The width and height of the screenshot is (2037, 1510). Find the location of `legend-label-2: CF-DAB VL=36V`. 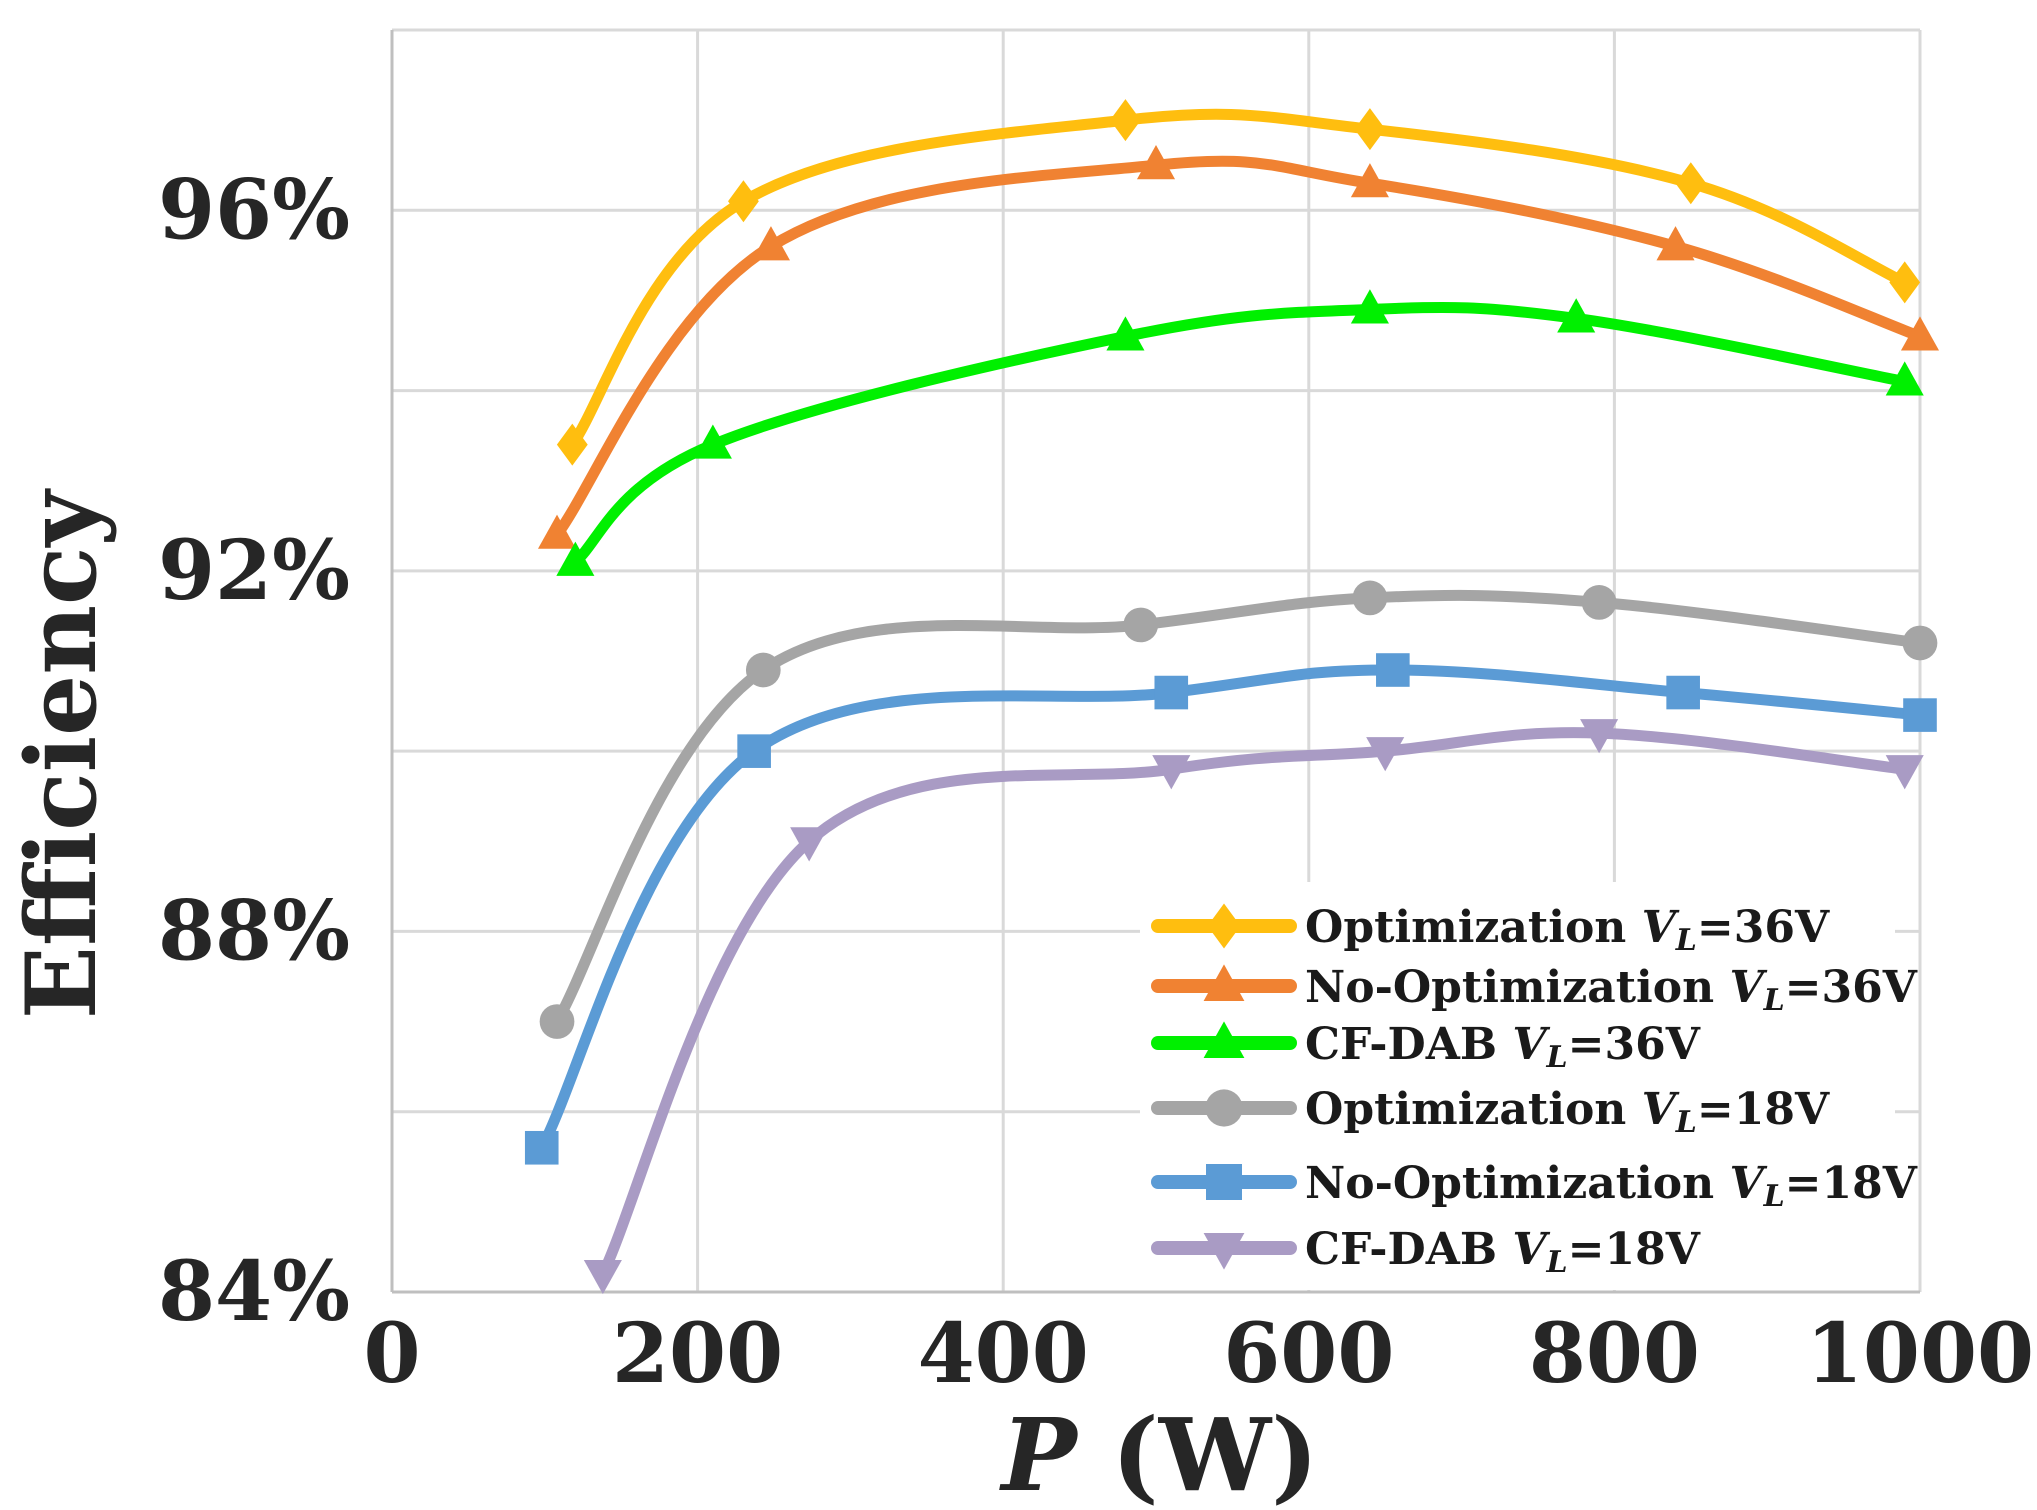

legend-label-2: CF-DAB VL=36V is located at coordinates (1503, 1047).